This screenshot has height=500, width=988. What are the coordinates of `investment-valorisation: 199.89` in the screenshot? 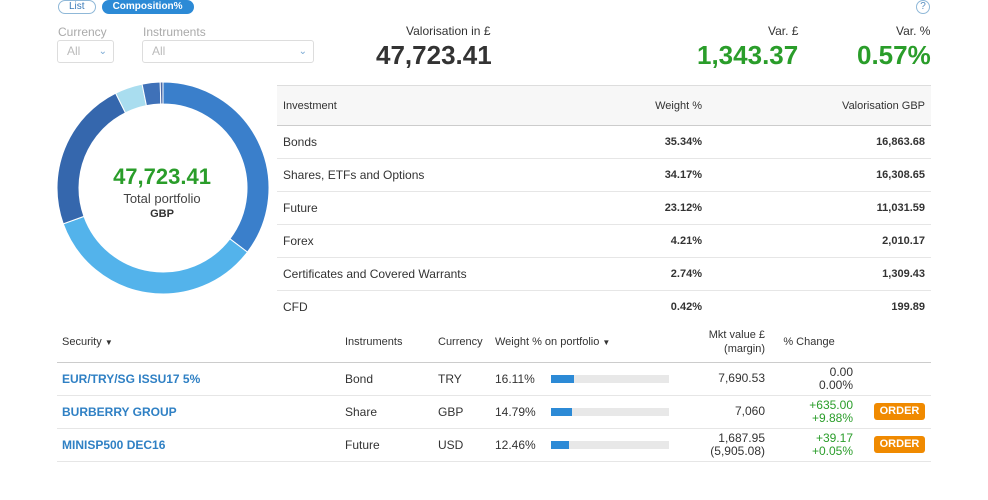 It's located at (816, 307).